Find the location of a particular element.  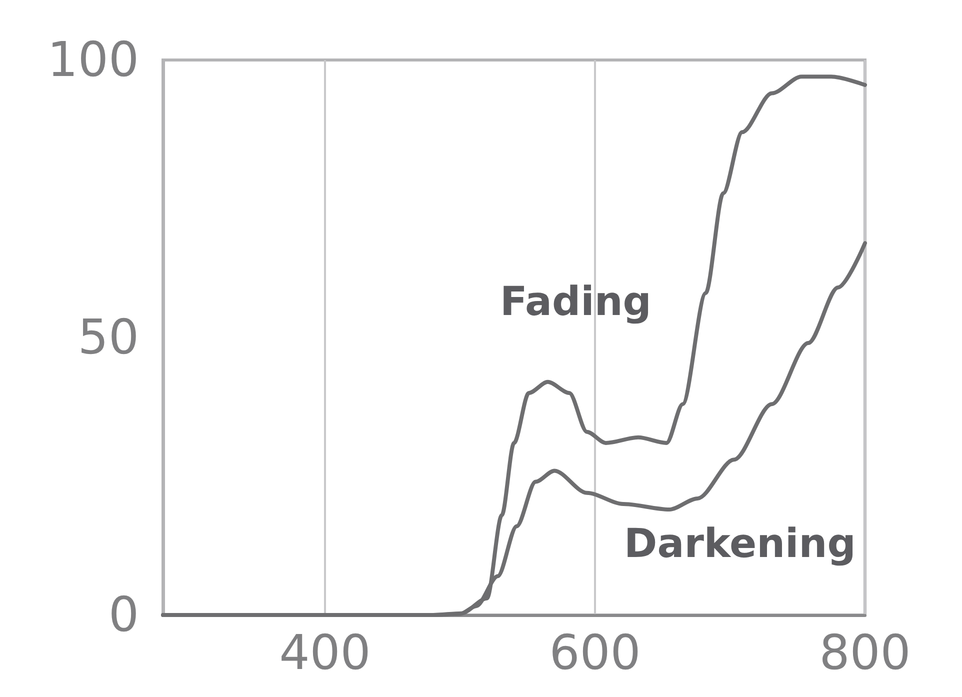

x-tick-label: 800 is located at coordinates (865, 653).